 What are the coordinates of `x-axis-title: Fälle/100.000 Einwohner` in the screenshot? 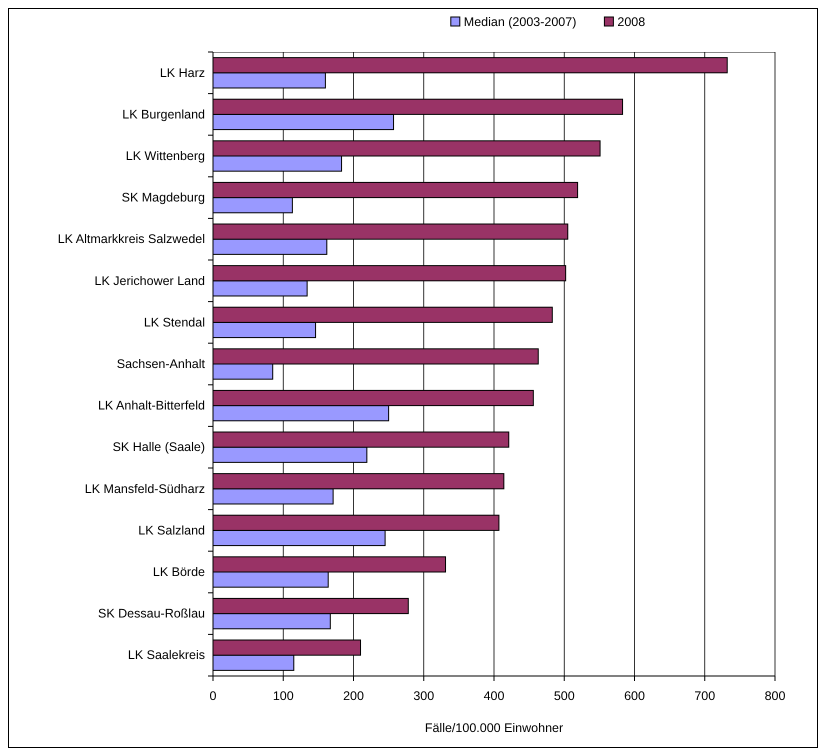 It's located at (494, 728).